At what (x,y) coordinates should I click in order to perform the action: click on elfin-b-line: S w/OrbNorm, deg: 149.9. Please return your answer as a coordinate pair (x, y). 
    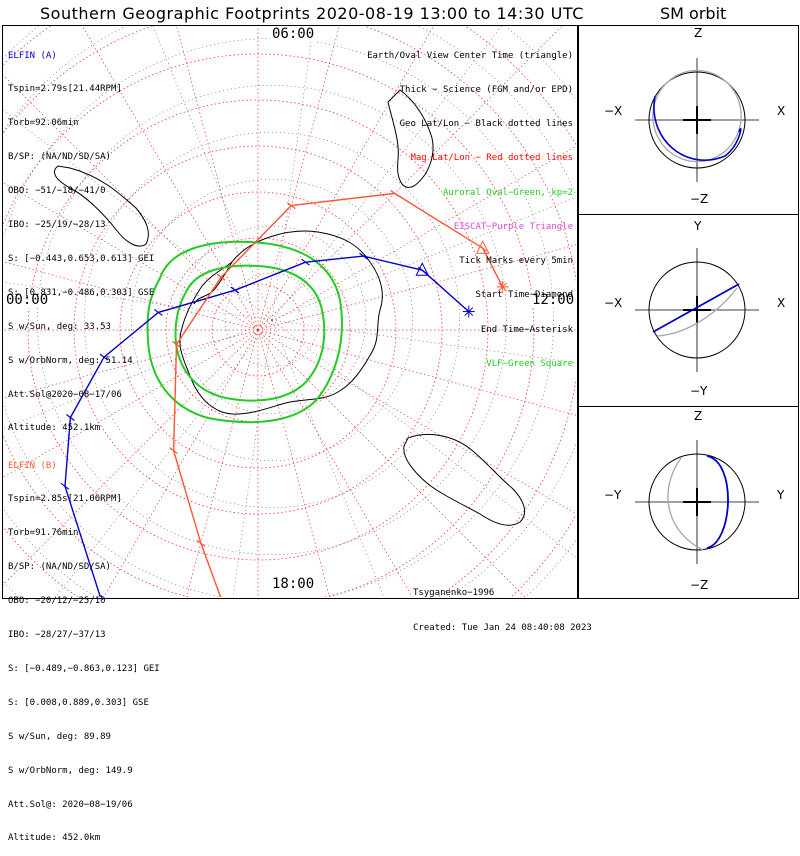
    Looking at the image, I should click on (70, 770).